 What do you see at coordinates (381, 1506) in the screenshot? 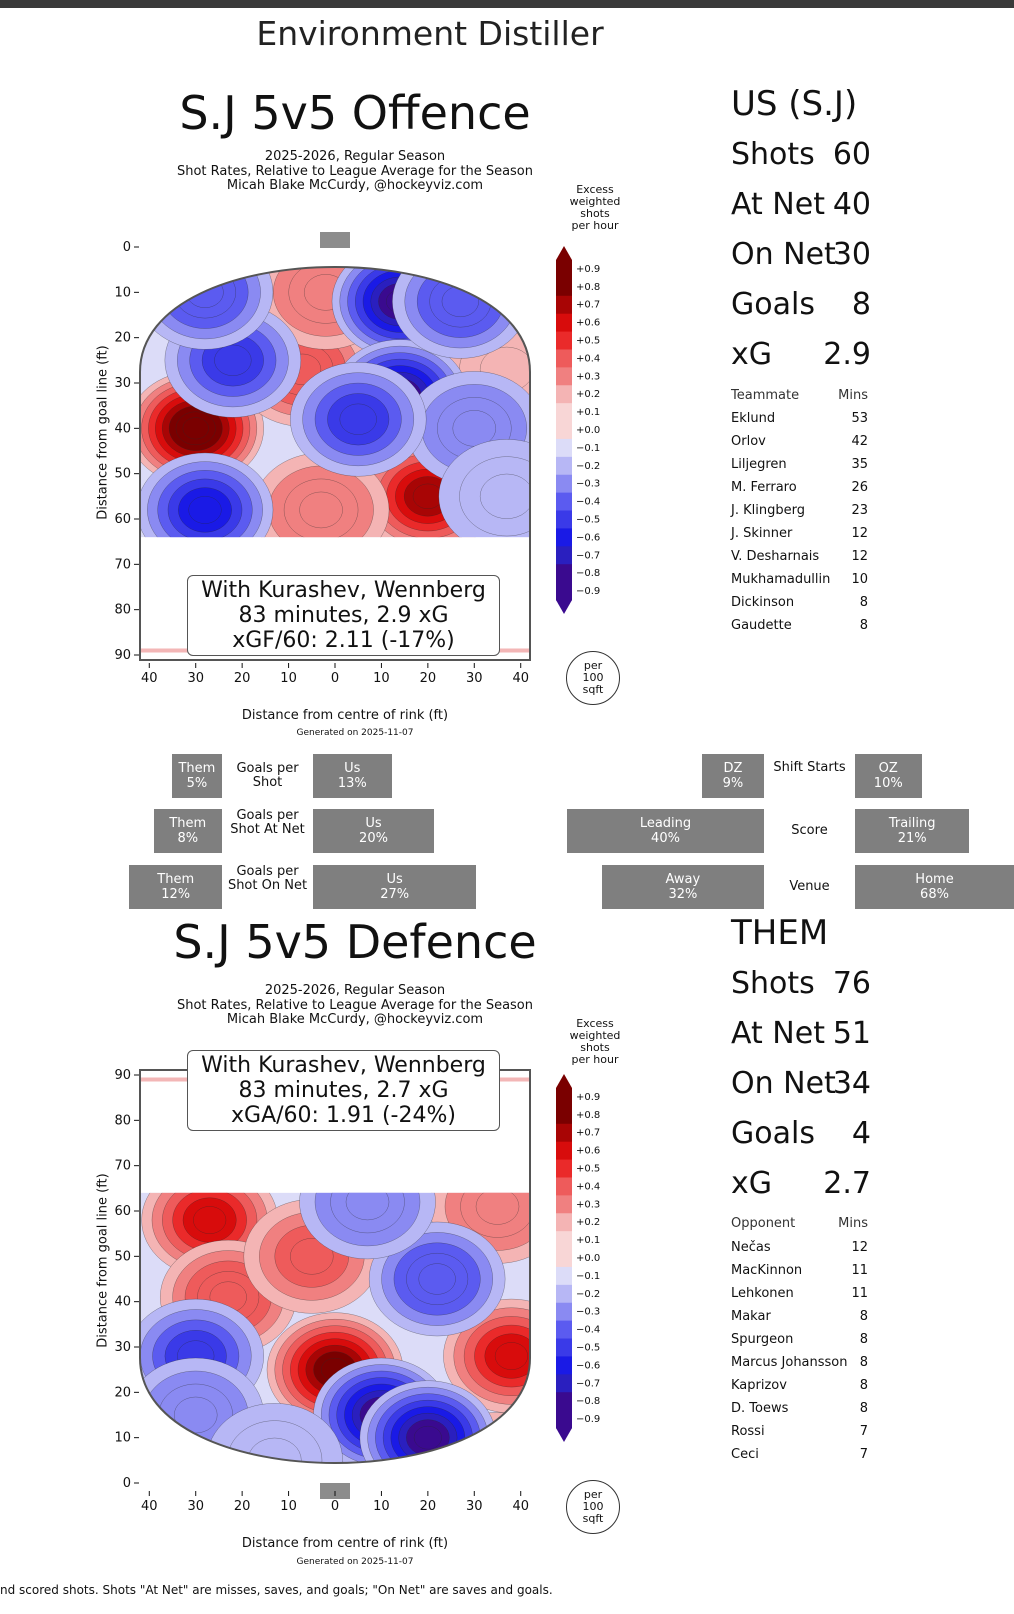
I see `x-tick-label: 10` at bounding box center [381, 1506].